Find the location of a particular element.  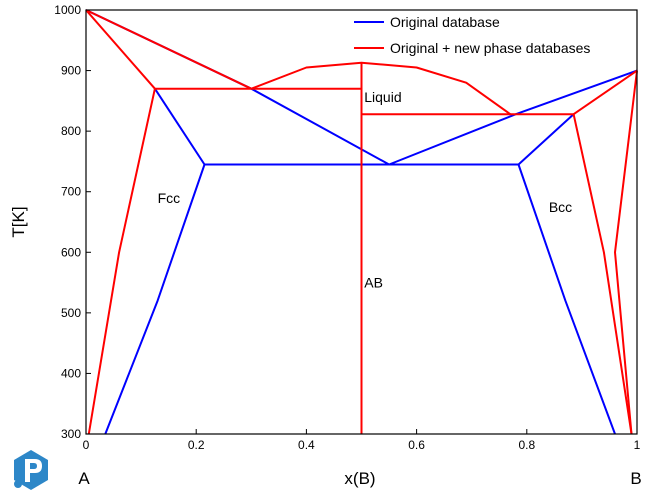

legend-label-original: Original database is located at coordinates (445, 22).